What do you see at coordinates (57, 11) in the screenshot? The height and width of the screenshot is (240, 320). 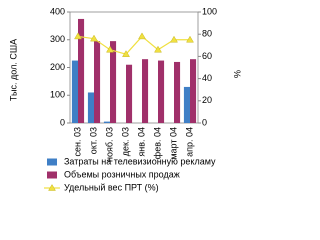 I see `y-tick-label: 400` at bounding box center [57, 11].